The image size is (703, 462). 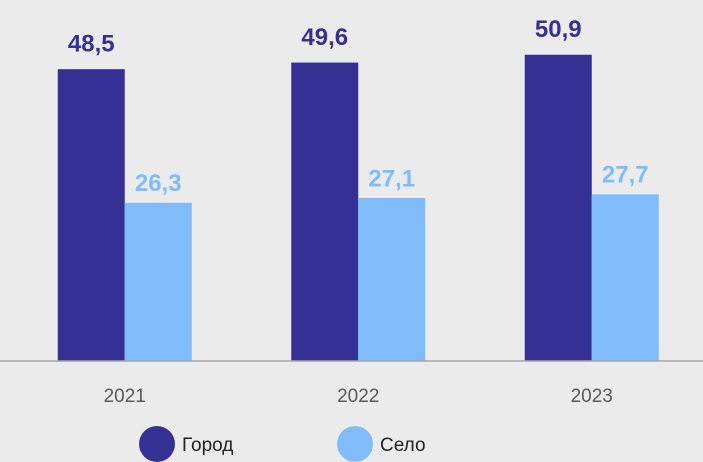 What do you see at coordinates (125, 396) in the screenshot?
I see `x-tick-label: 2021` at bounding box center [125, 396].